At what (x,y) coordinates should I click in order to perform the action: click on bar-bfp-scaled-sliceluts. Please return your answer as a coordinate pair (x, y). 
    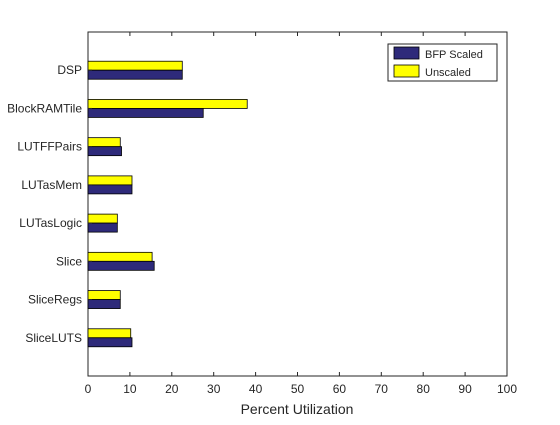
    Looking at the image, I should click on (110, 342).